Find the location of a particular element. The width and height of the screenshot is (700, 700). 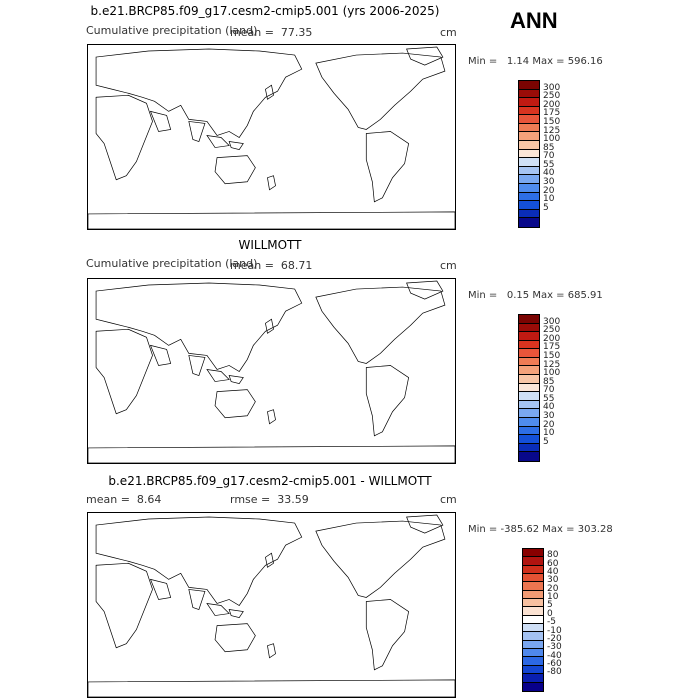

map-difference is located at coordinates (271, 605).